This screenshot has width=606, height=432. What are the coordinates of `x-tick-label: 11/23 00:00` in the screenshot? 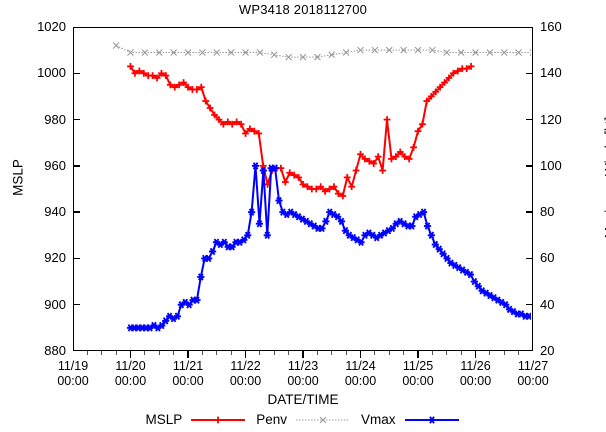 It's located at (303, 374).